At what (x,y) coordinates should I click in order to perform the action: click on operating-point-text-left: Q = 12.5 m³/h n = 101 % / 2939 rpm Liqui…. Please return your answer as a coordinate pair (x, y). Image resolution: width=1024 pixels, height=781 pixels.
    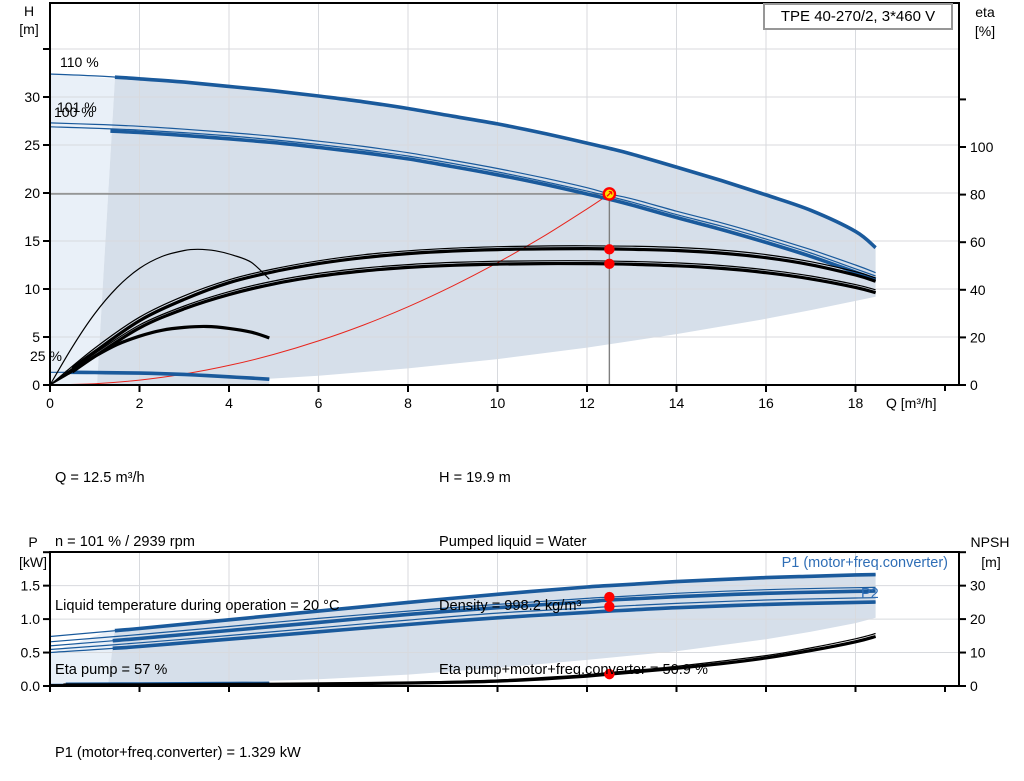
    Looking at the image, I should click on (197, 575).